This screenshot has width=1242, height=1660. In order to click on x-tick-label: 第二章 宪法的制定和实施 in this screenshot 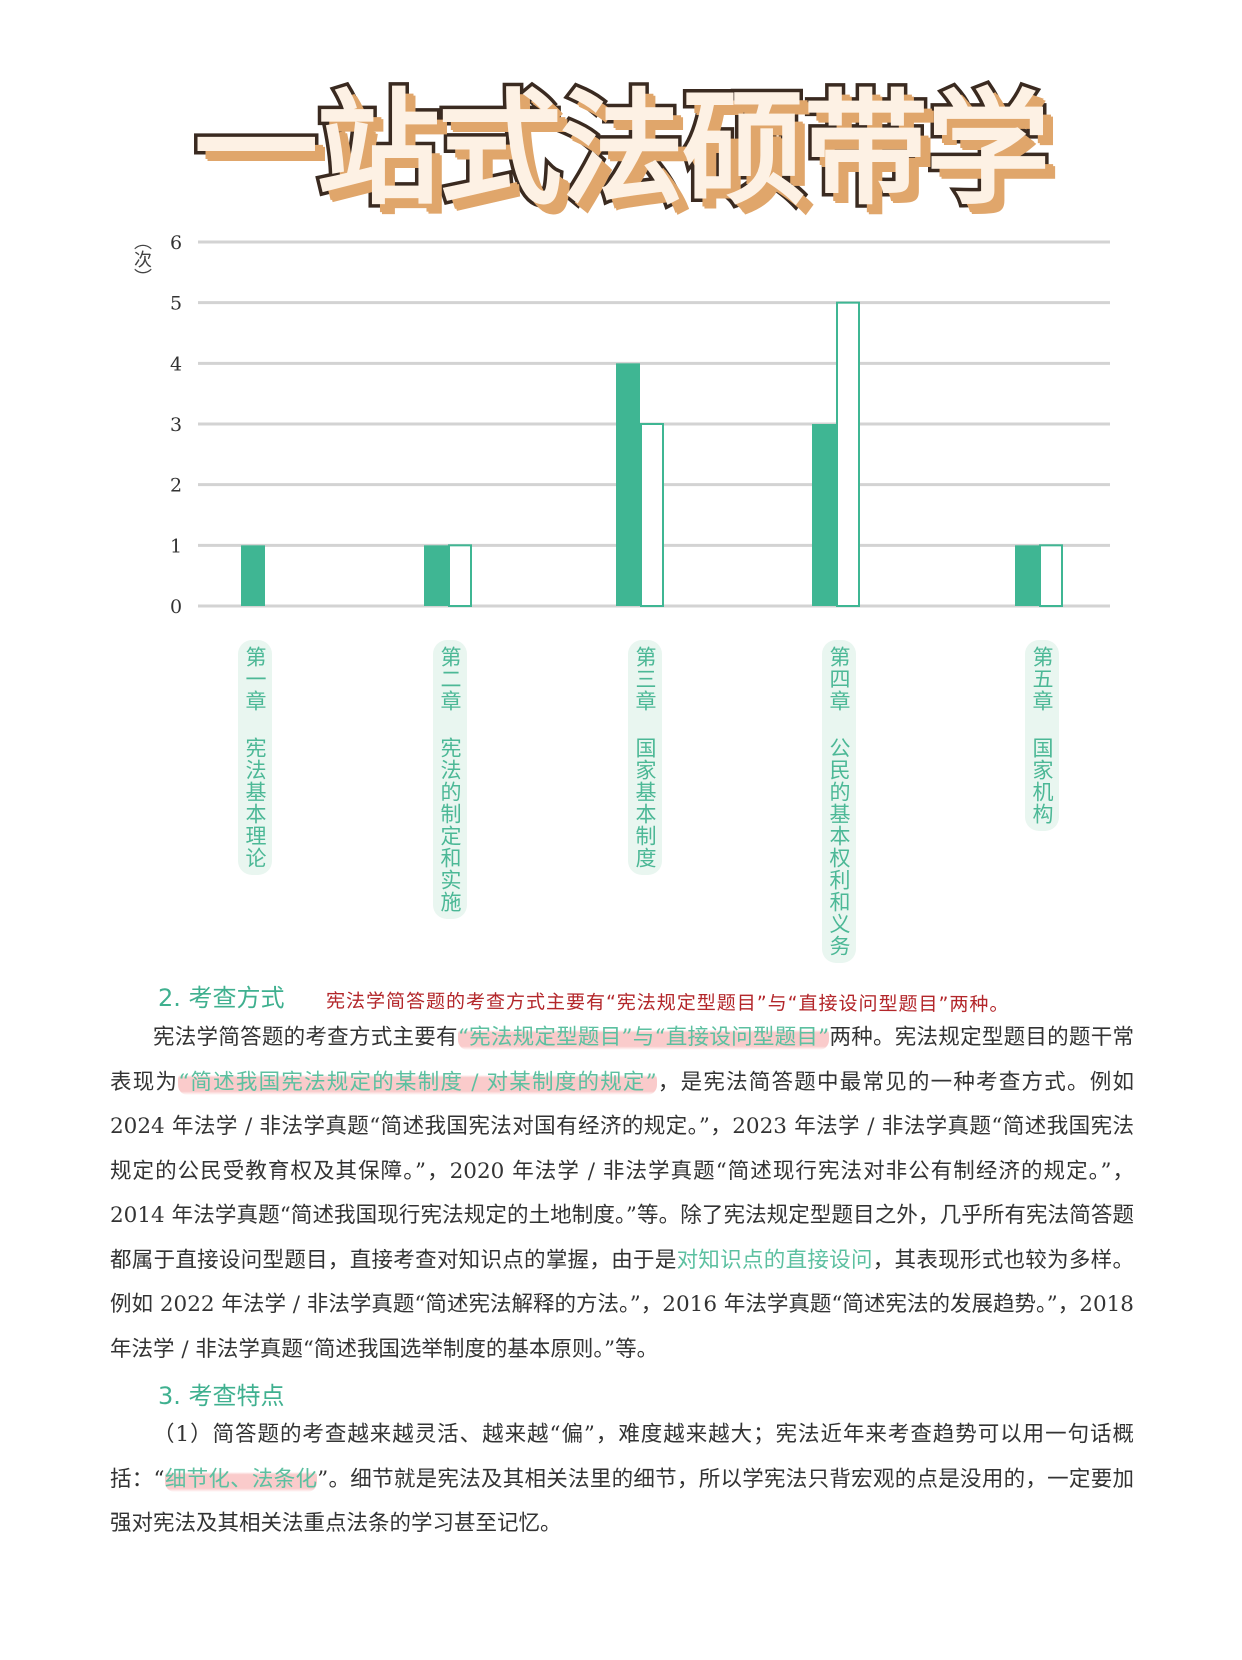, I will do `click(450, 779)`.